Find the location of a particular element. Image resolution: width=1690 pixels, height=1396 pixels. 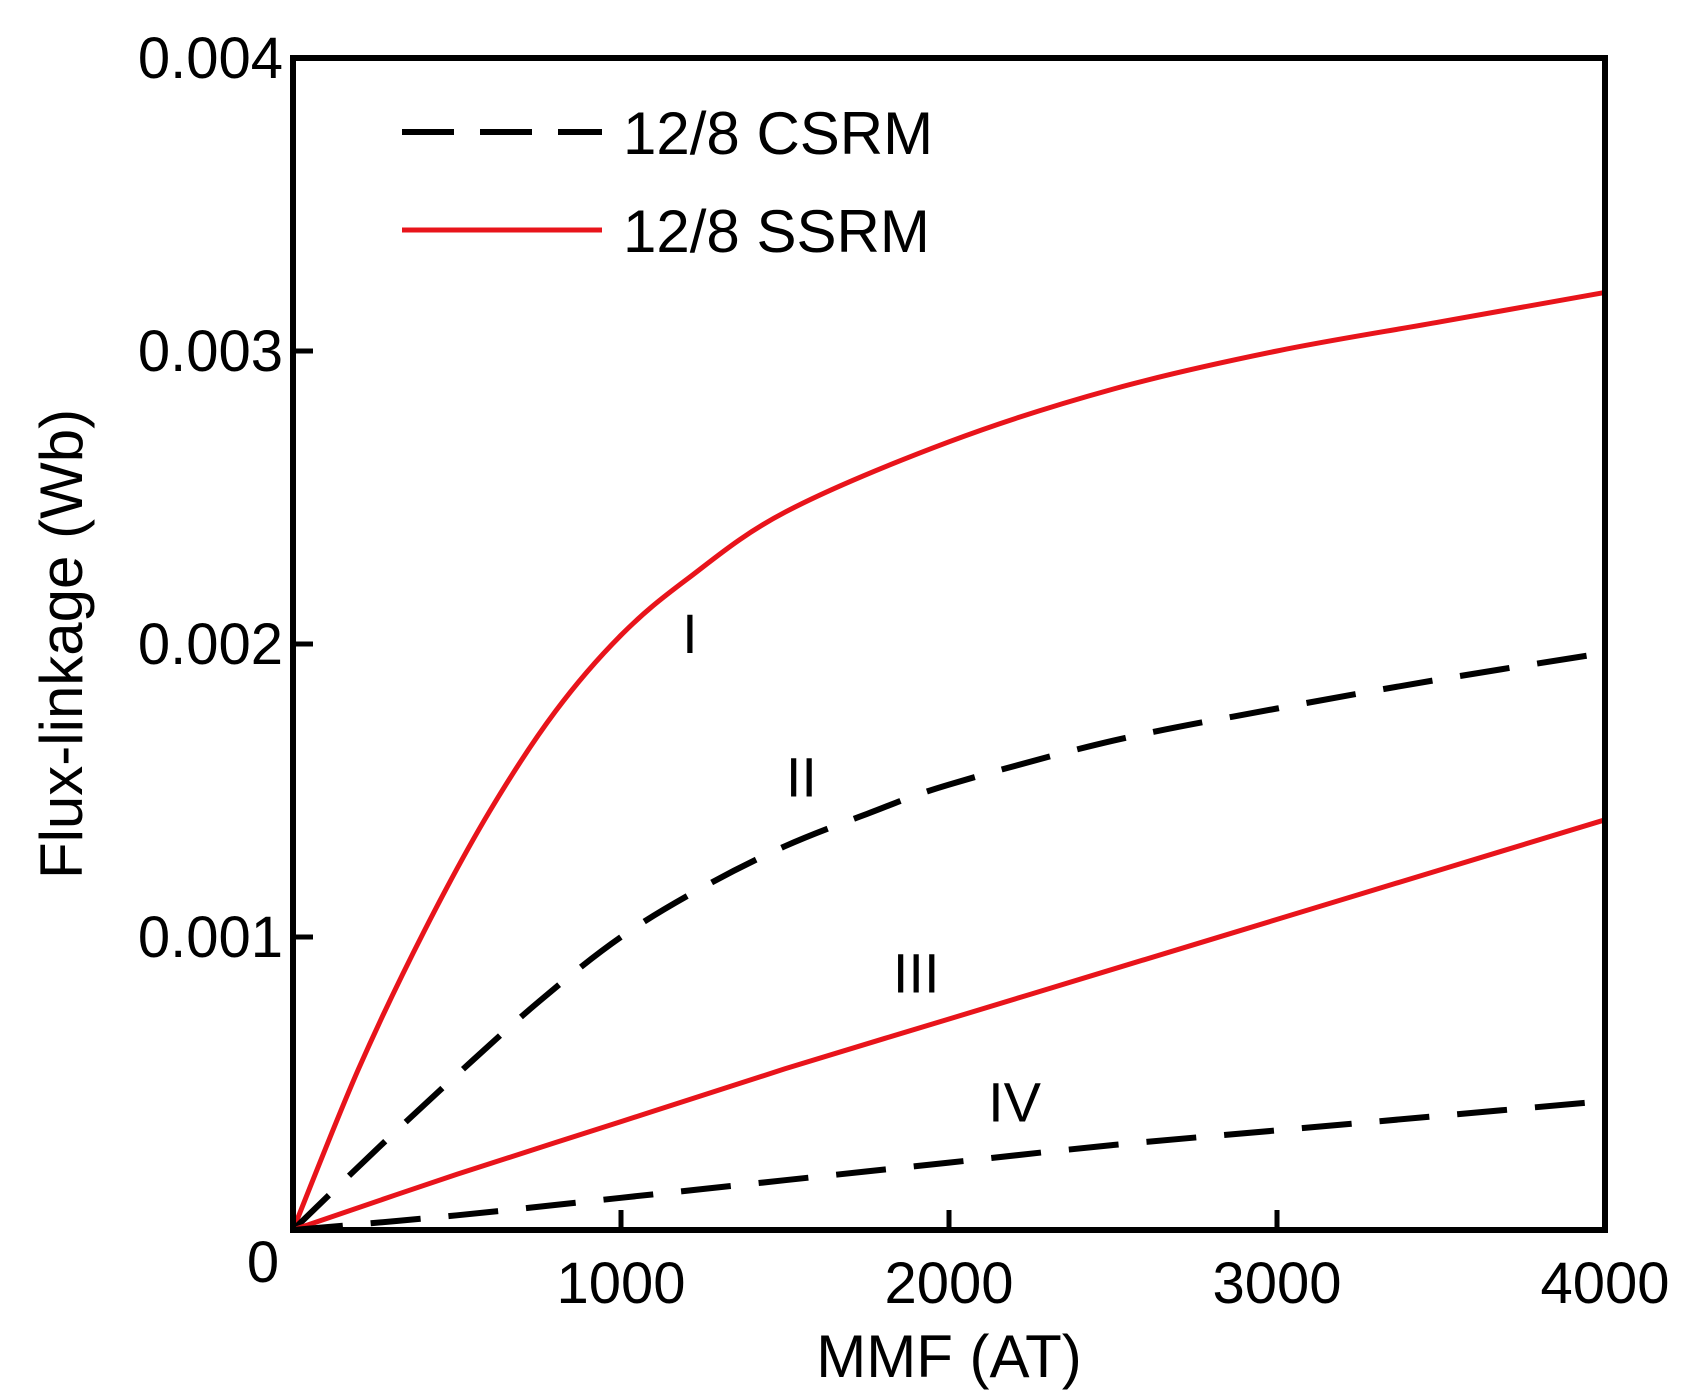

x-tick-label-1000: 1000 is located at coordinates (620, 1283).